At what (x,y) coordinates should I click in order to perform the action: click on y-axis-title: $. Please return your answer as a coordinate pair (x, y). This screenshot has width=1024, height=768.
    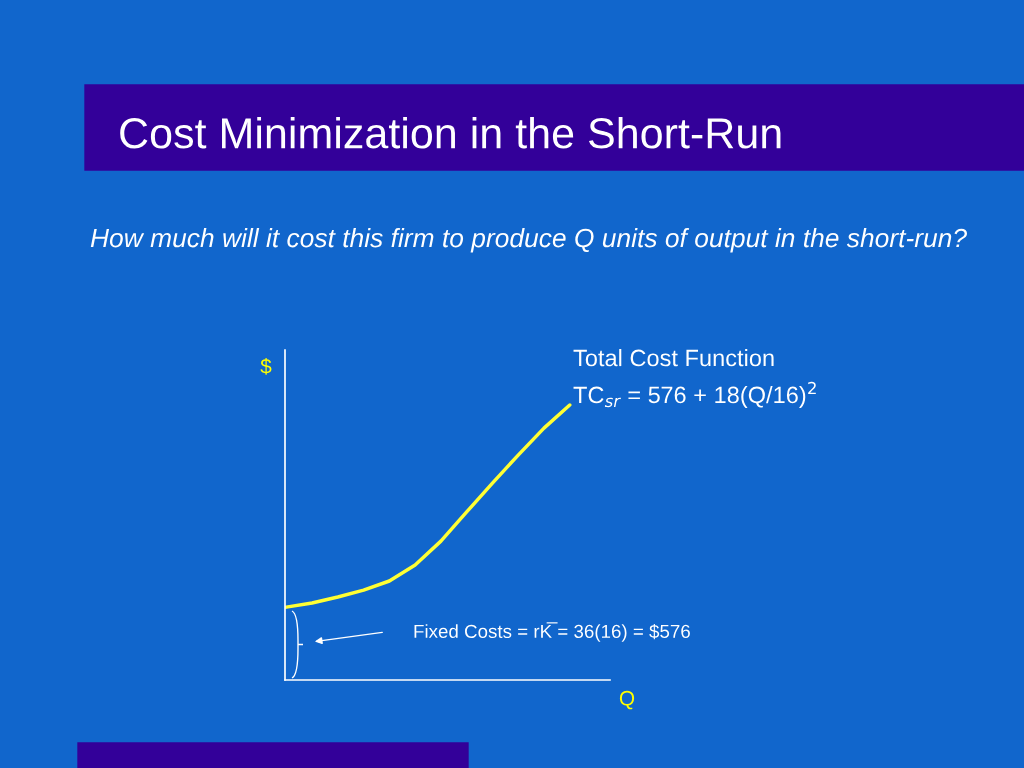
    Looking at the image, I should click on (266, 366).